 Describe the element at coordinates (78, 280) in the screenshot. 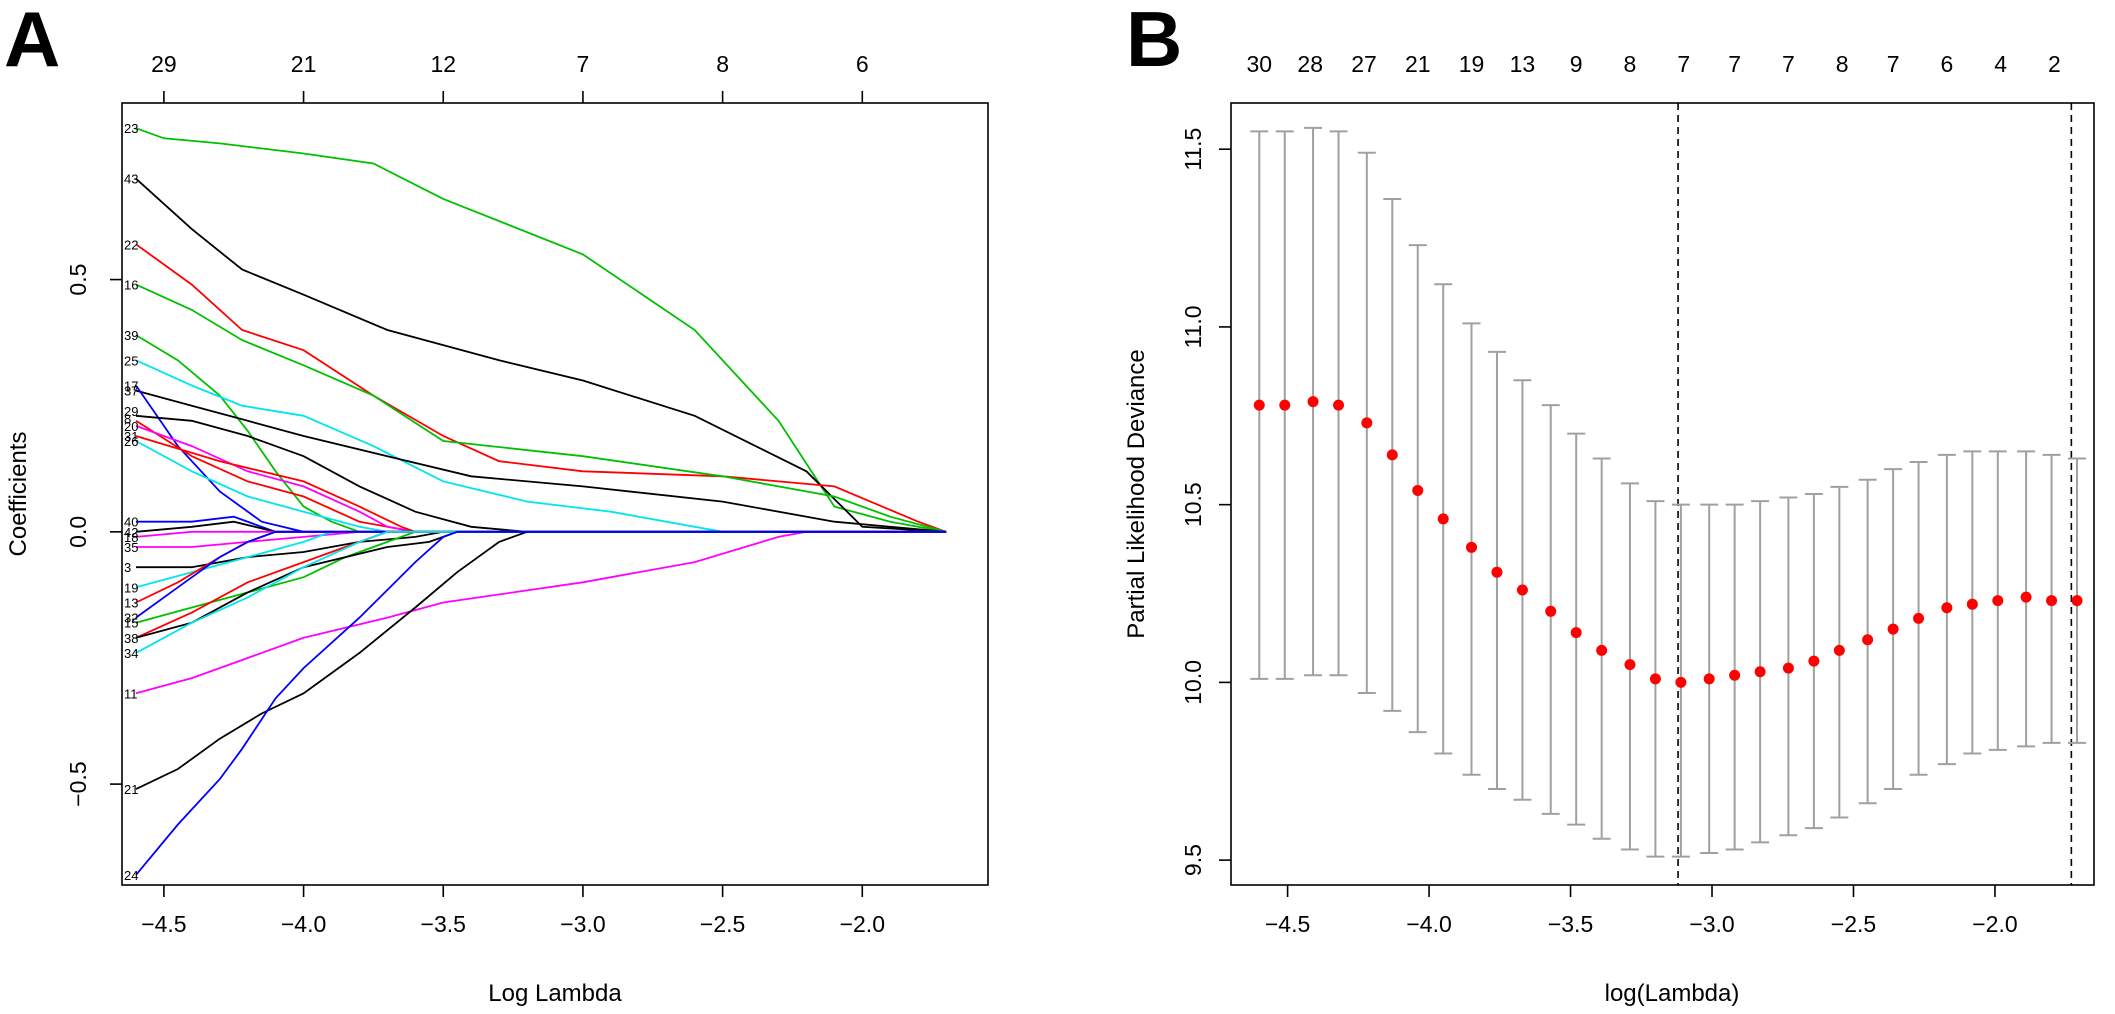

I see `y-tick-label: 0.5` at that location.